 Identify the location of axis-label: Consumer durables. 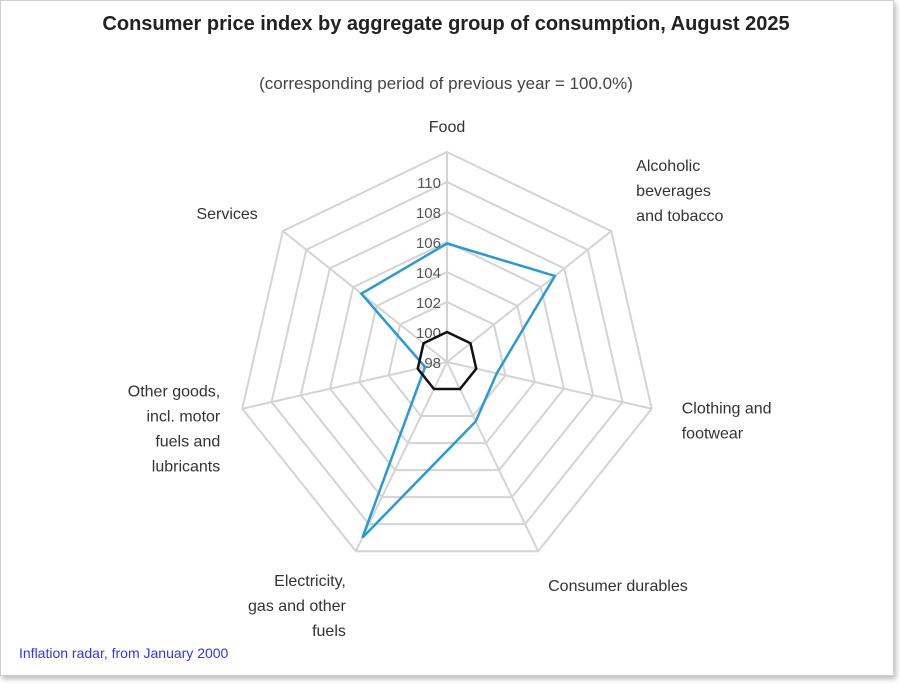
(618, 586).